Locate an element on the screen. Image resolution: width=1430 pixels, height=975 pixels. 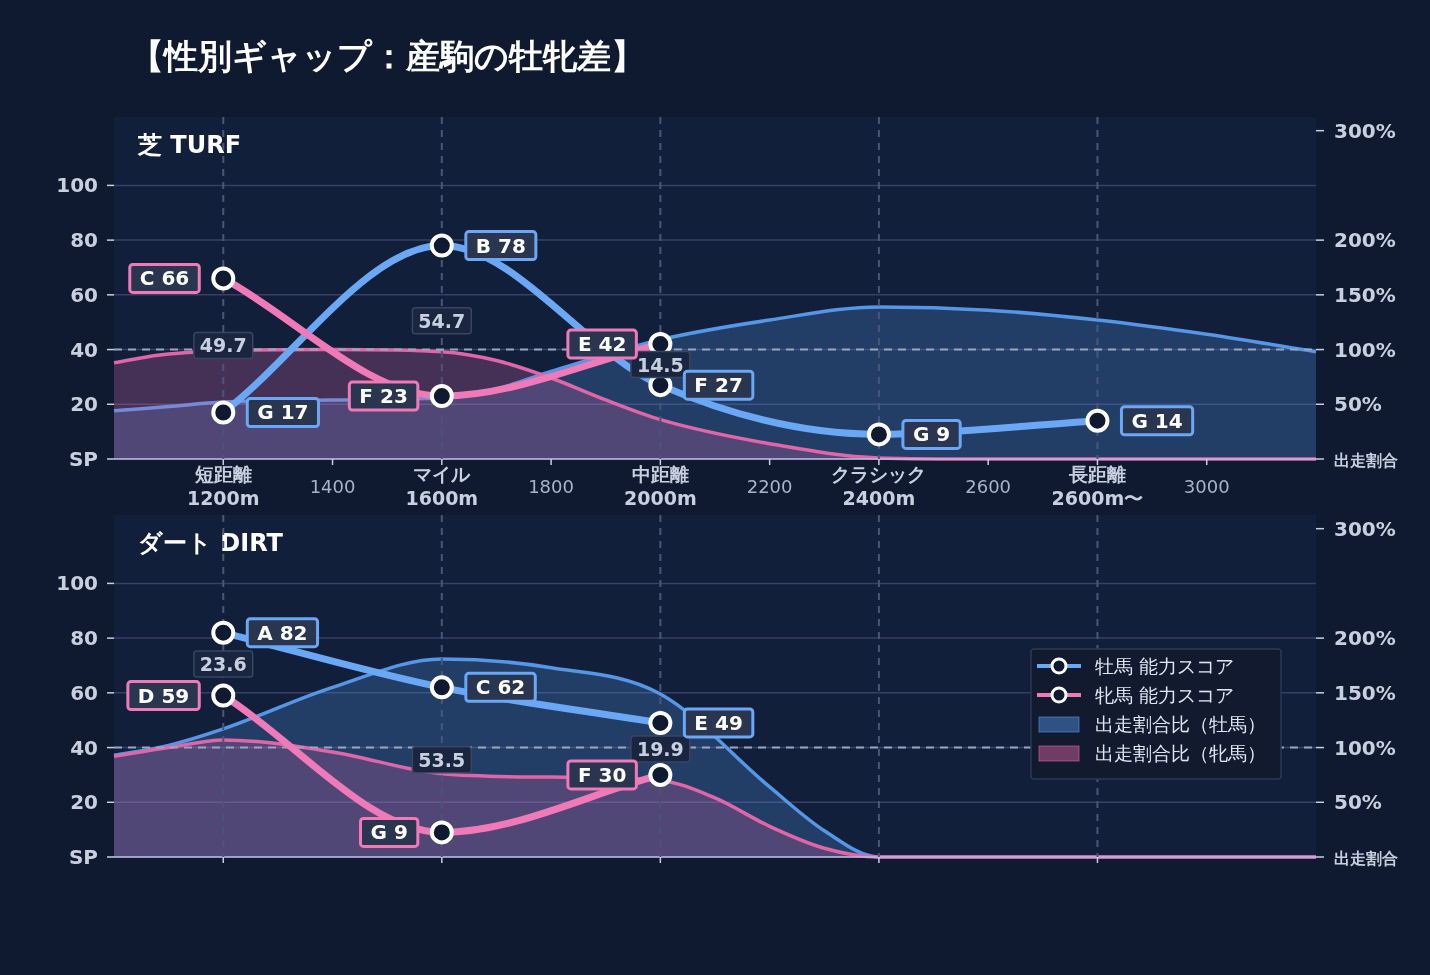
data-label: E 49 is located at coordinates (718, 722).